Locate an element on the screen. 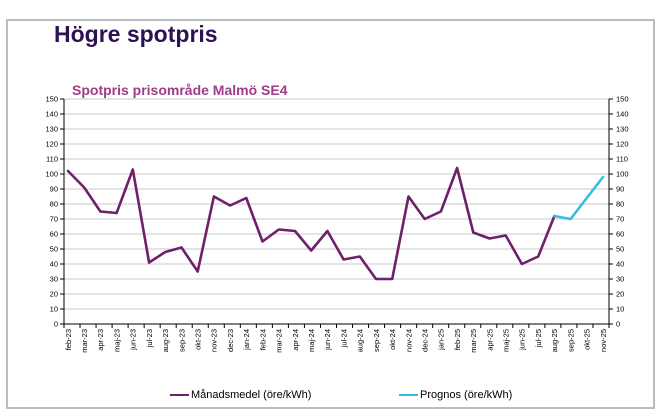 The width and height of the screenshot is (667, 419). y-axis-label-right: 120 is located at coordinates (622, 144).